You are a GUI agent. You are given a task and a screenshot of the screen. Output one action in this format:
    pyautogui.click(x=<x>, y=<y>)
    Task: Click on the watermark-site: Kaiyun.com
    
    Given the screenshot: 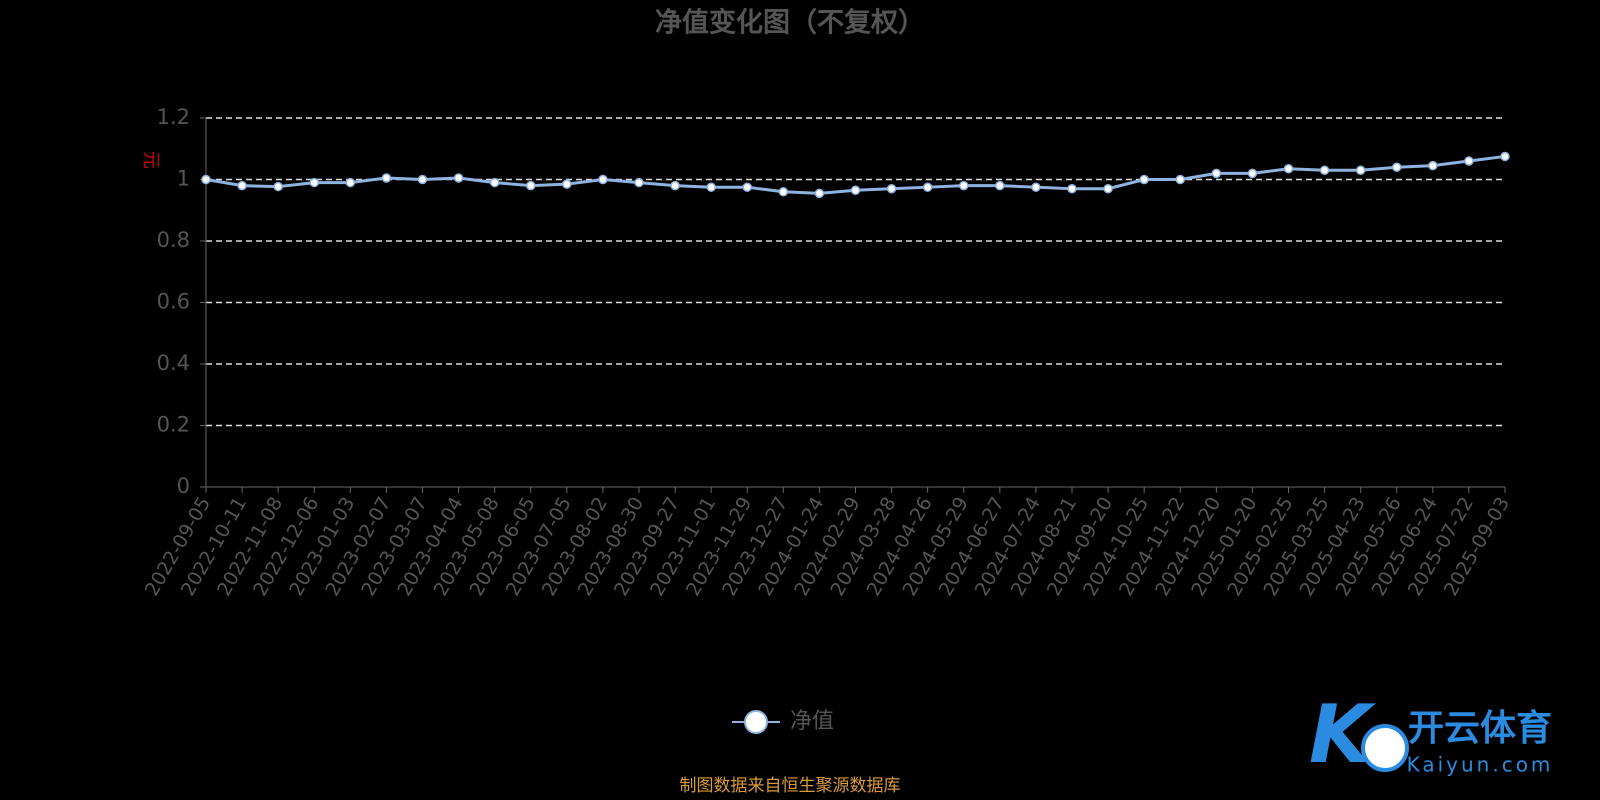 What is the action you would take?
    pyautogui.click(x=1480, y=765)
    